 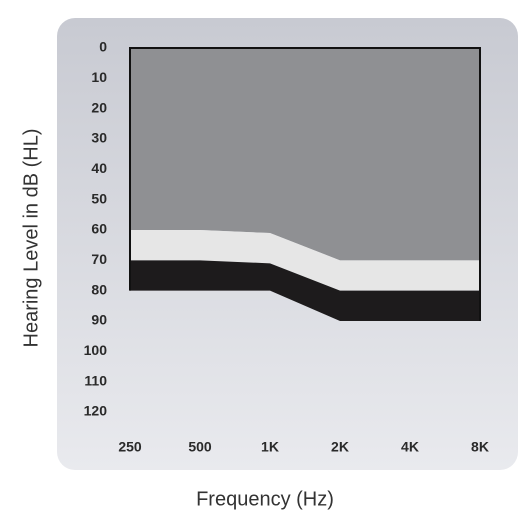 What do you see at coordinates (99, 289) in the screenshot?
I see `y-tick-label: 80` at bounding box center [99, 289].